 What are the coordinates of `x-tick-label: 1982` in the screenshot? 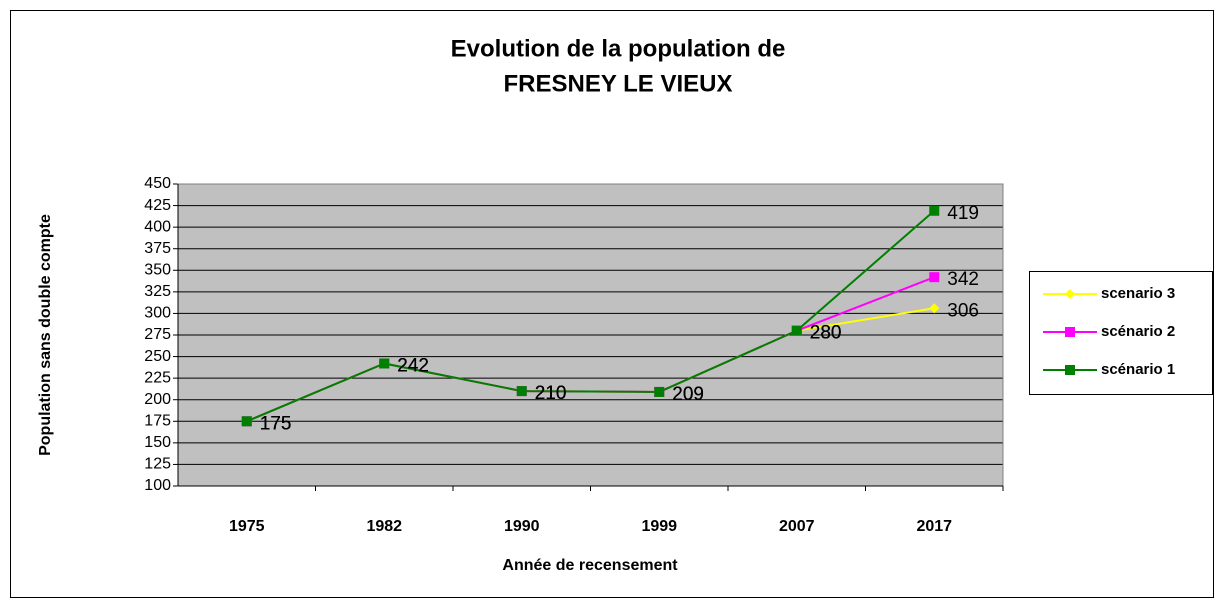 It's located at (384, 526).